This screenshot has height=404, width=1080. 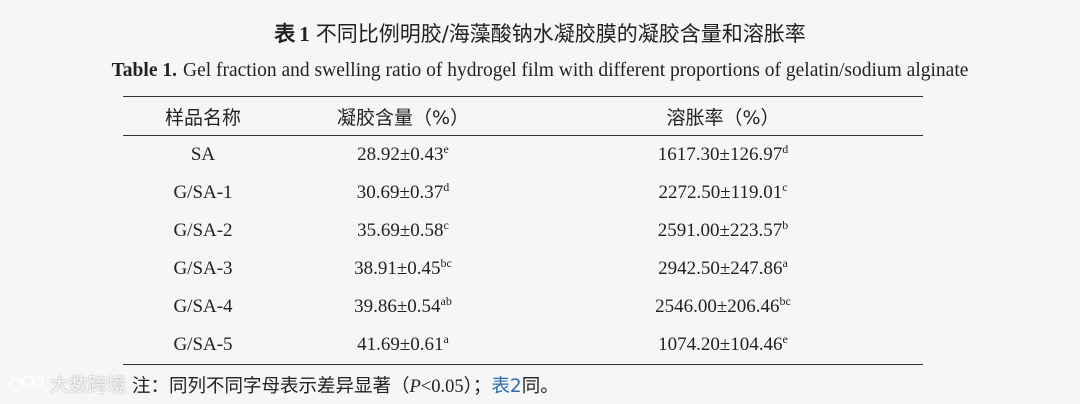 I want to click on cell-swell: 1617.30±126.97d, so click(x=723, y=155).